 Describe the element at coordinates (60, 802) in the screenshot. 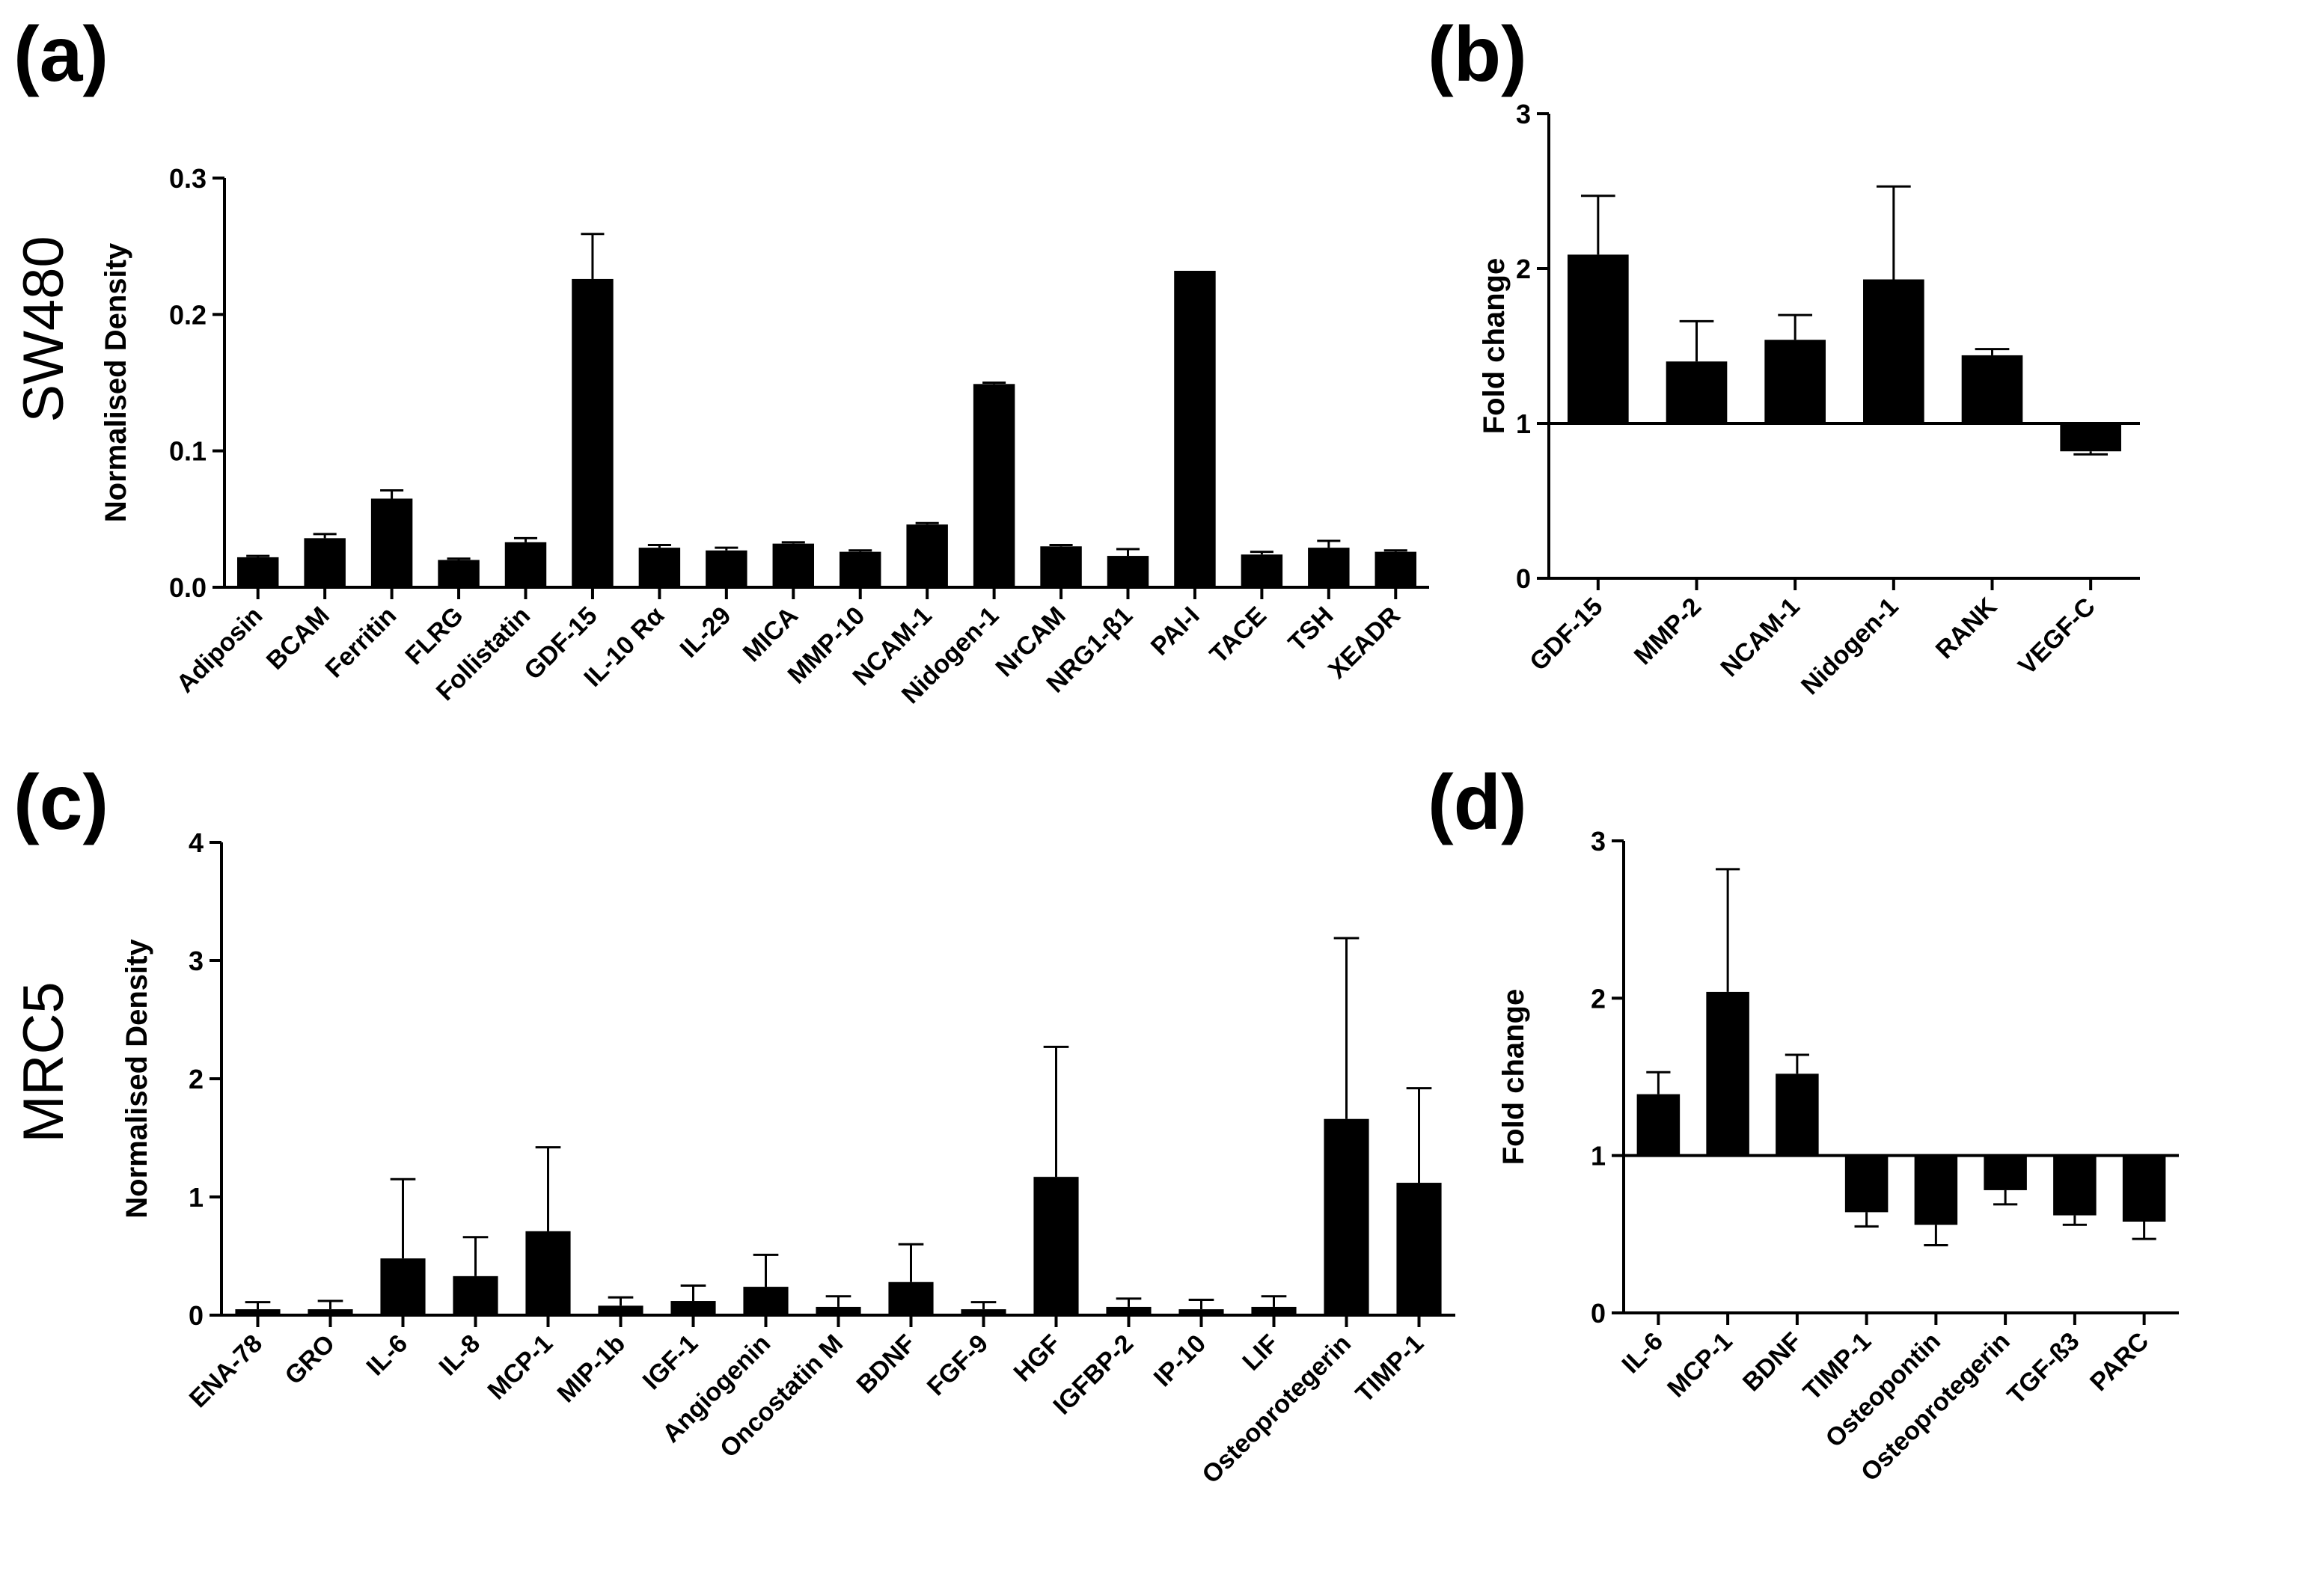

I see `panel-label-c: (c)` at that location.